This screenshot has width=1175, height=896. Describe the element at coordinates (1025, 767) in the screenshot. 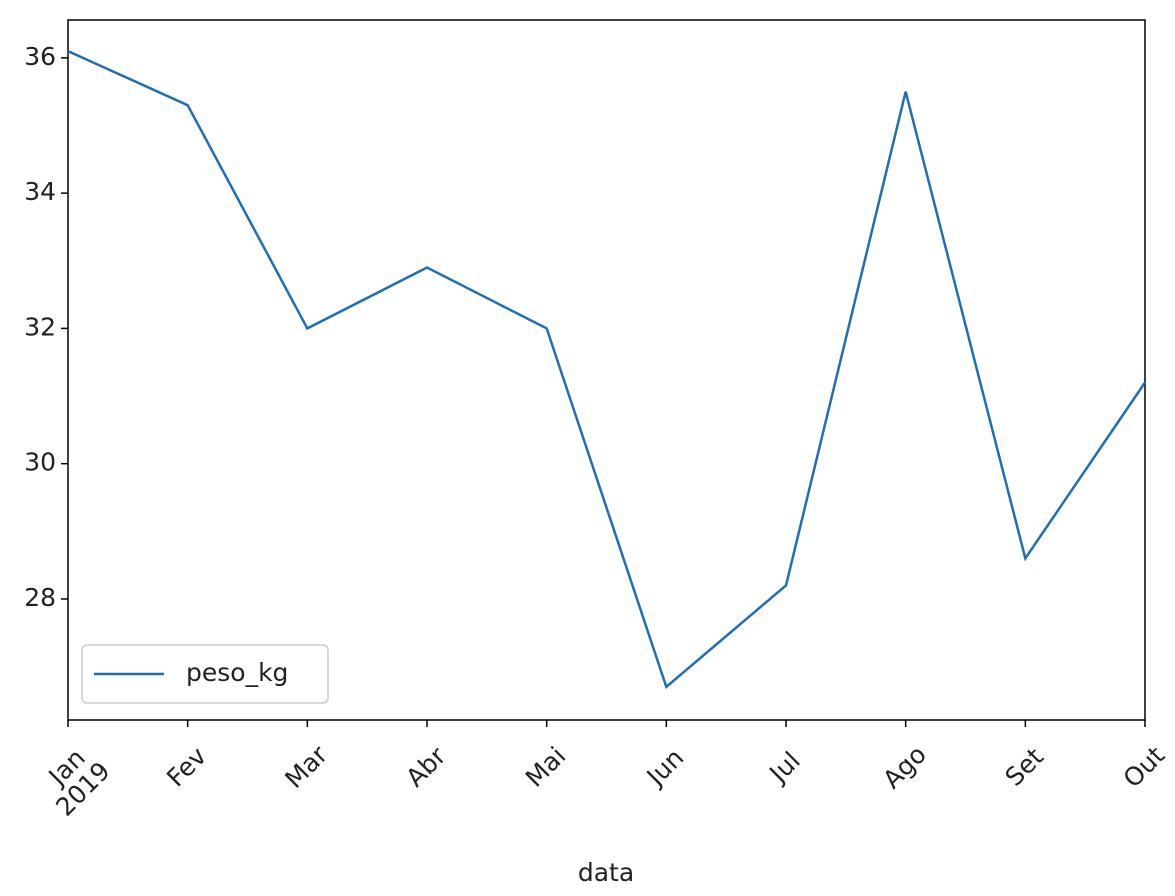

I see `x-tick-label: Set` at that location.